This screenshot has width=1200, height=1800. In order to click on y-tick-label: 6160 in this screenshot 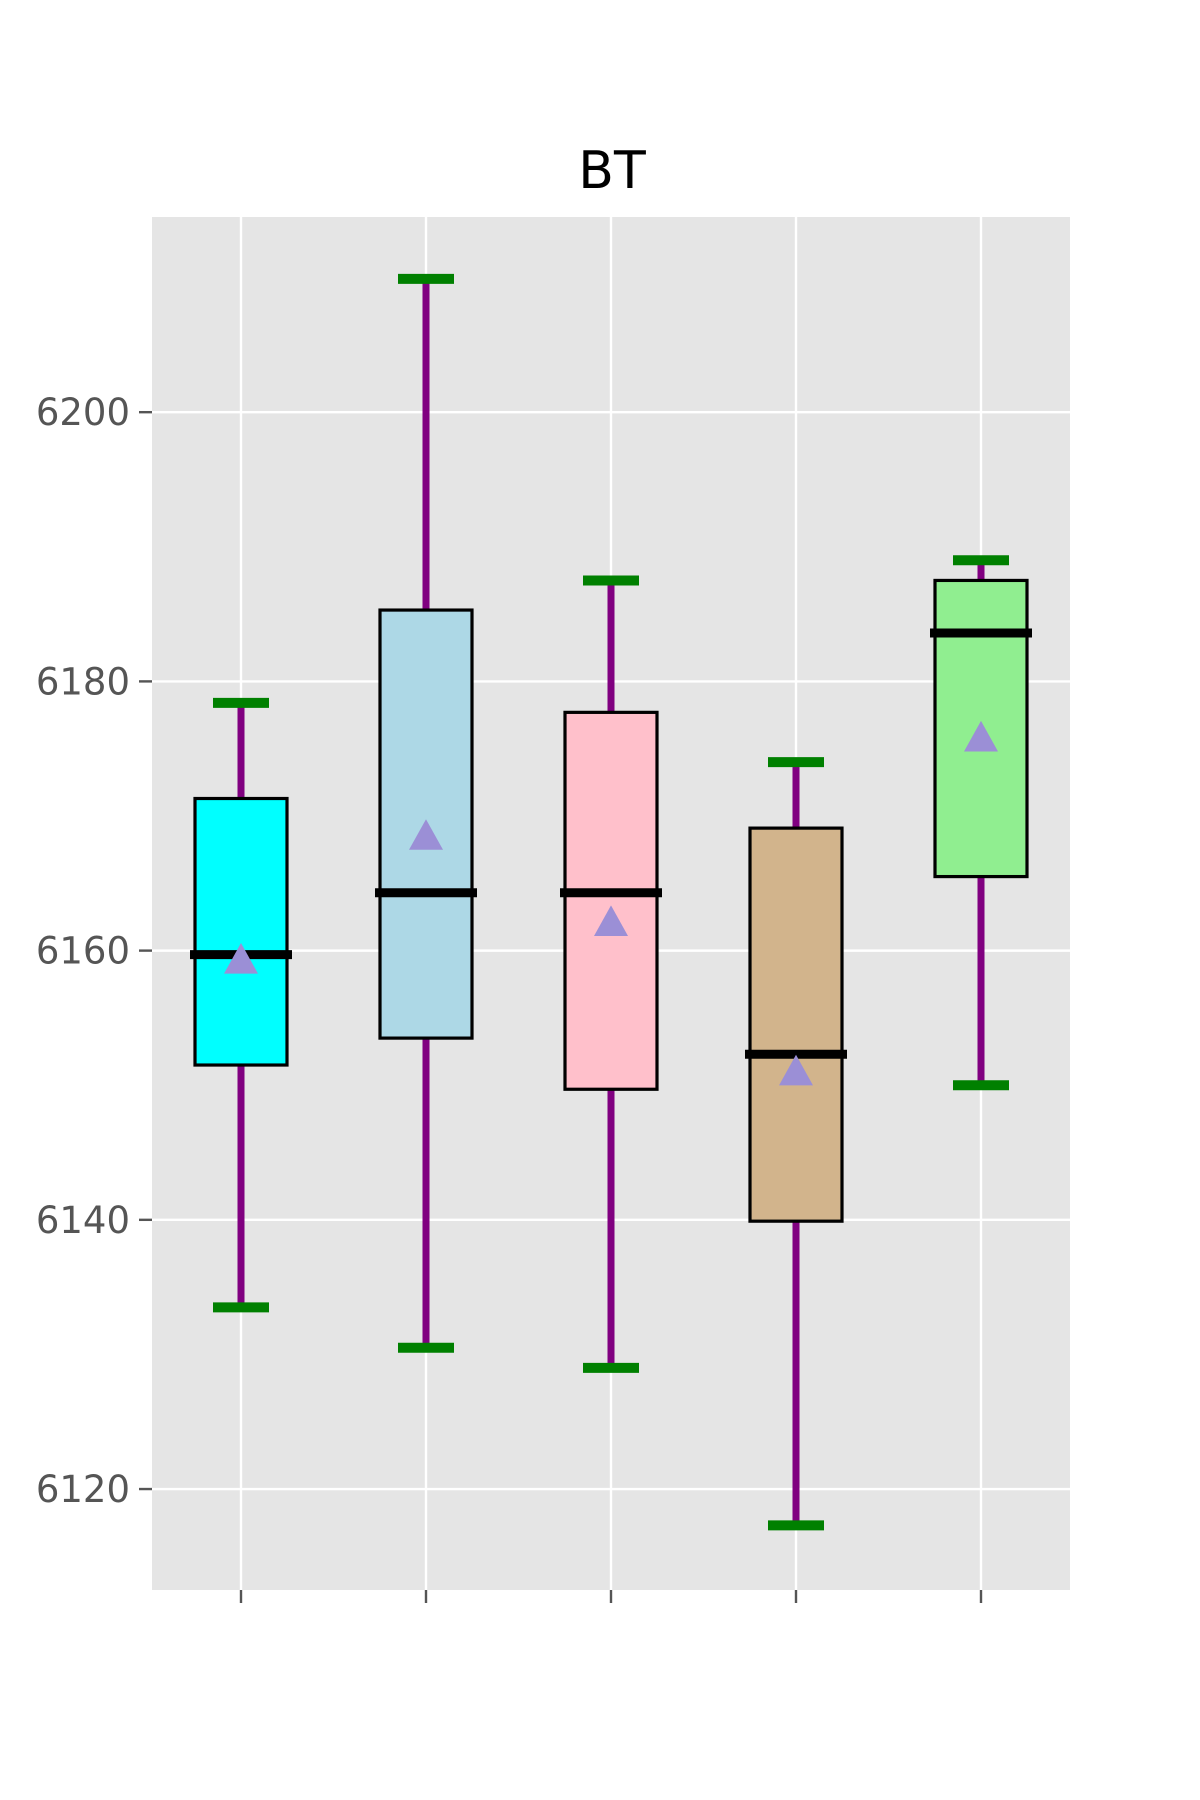, I will do `click(83, 951)`.